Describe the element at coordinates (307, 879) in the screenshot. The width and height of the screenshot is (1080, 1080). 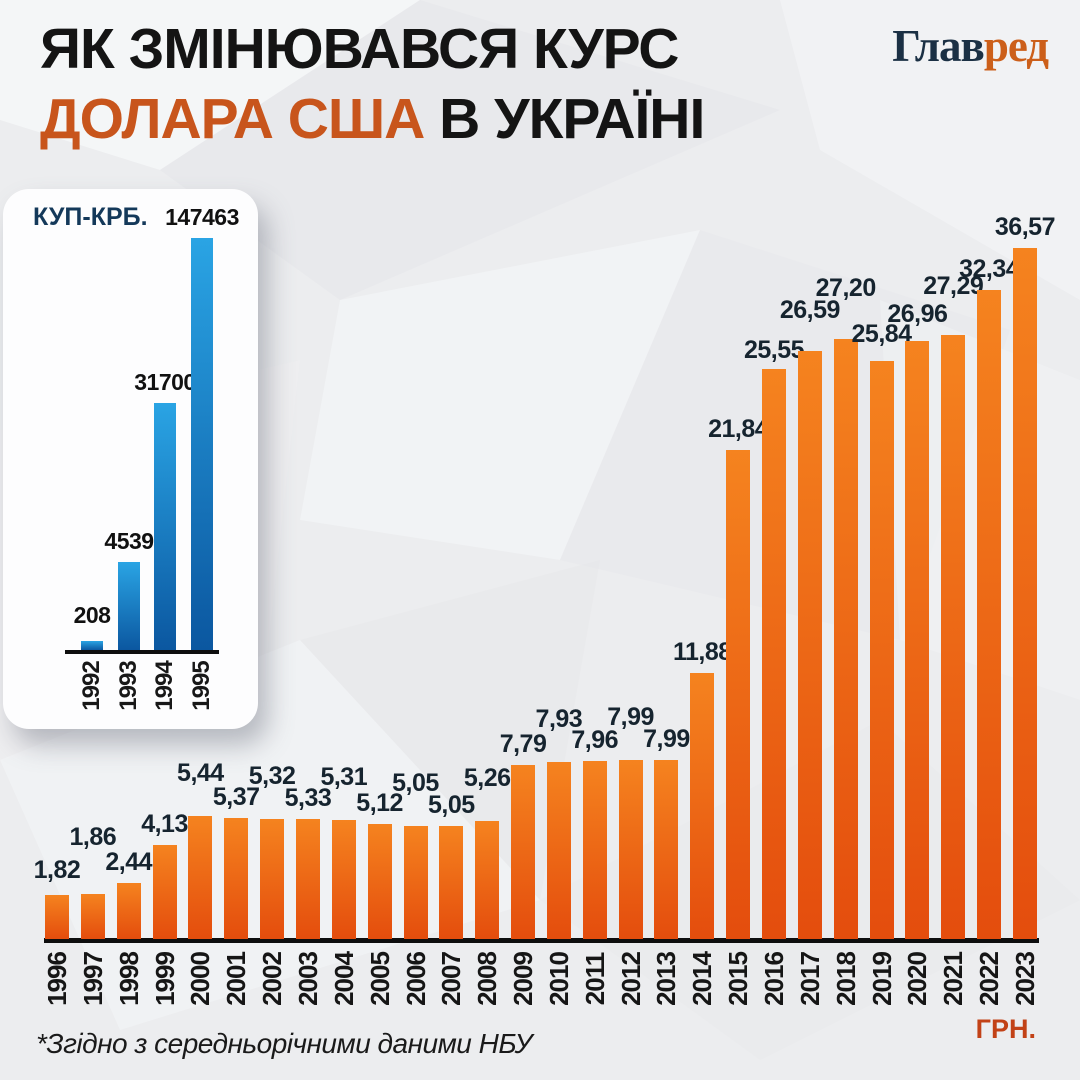
I see `main-bar-2003` at that location.